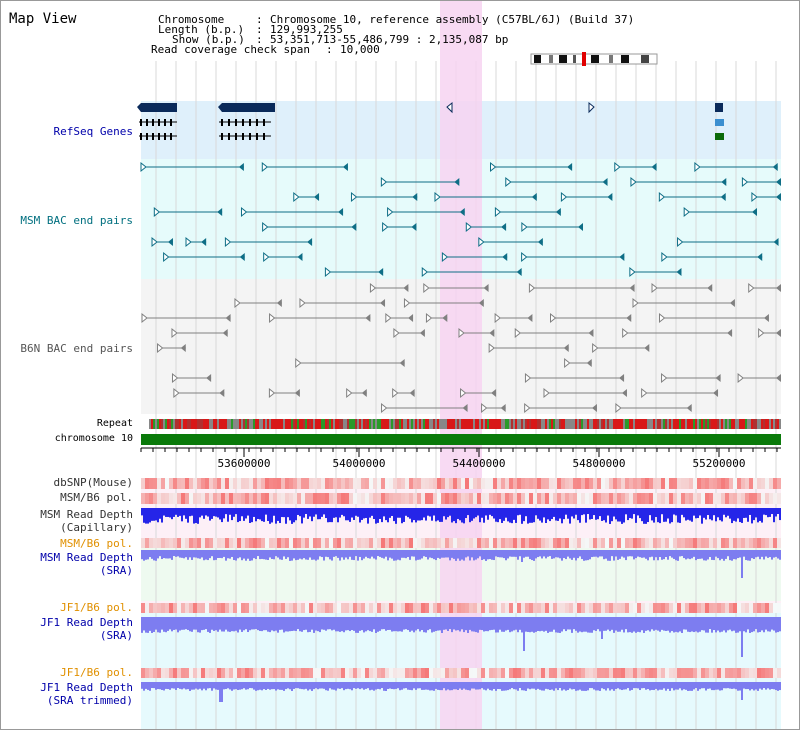  What do you see at coordinates (93, 131) in the screenshot?
I see `track-label-refseq-genes: RefSeq Genes` at bounding box center [93, 131].